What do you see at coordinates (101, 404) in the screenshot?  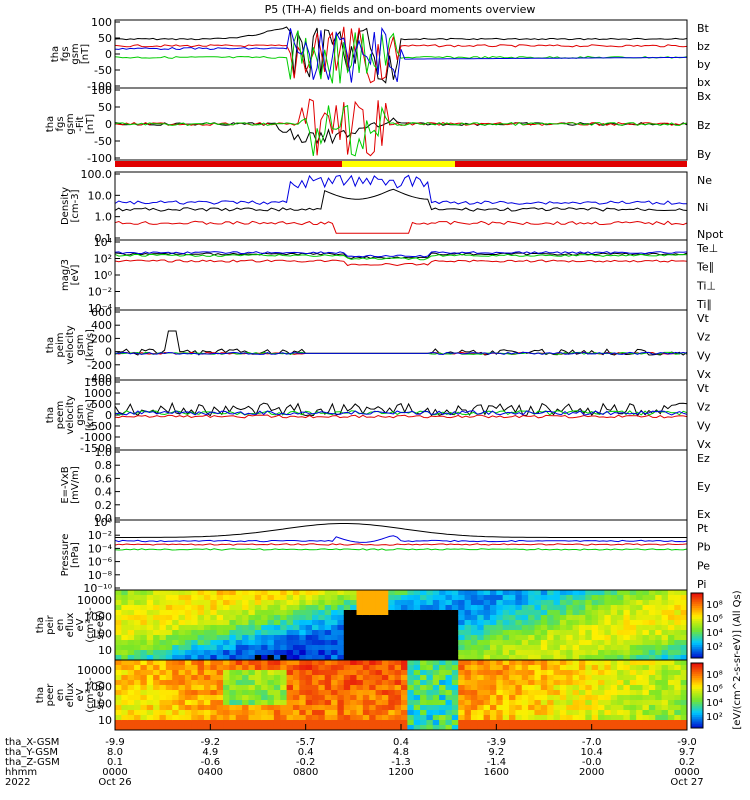 I see `panel-ytick-label: 500` at bounding box center [101, 404].